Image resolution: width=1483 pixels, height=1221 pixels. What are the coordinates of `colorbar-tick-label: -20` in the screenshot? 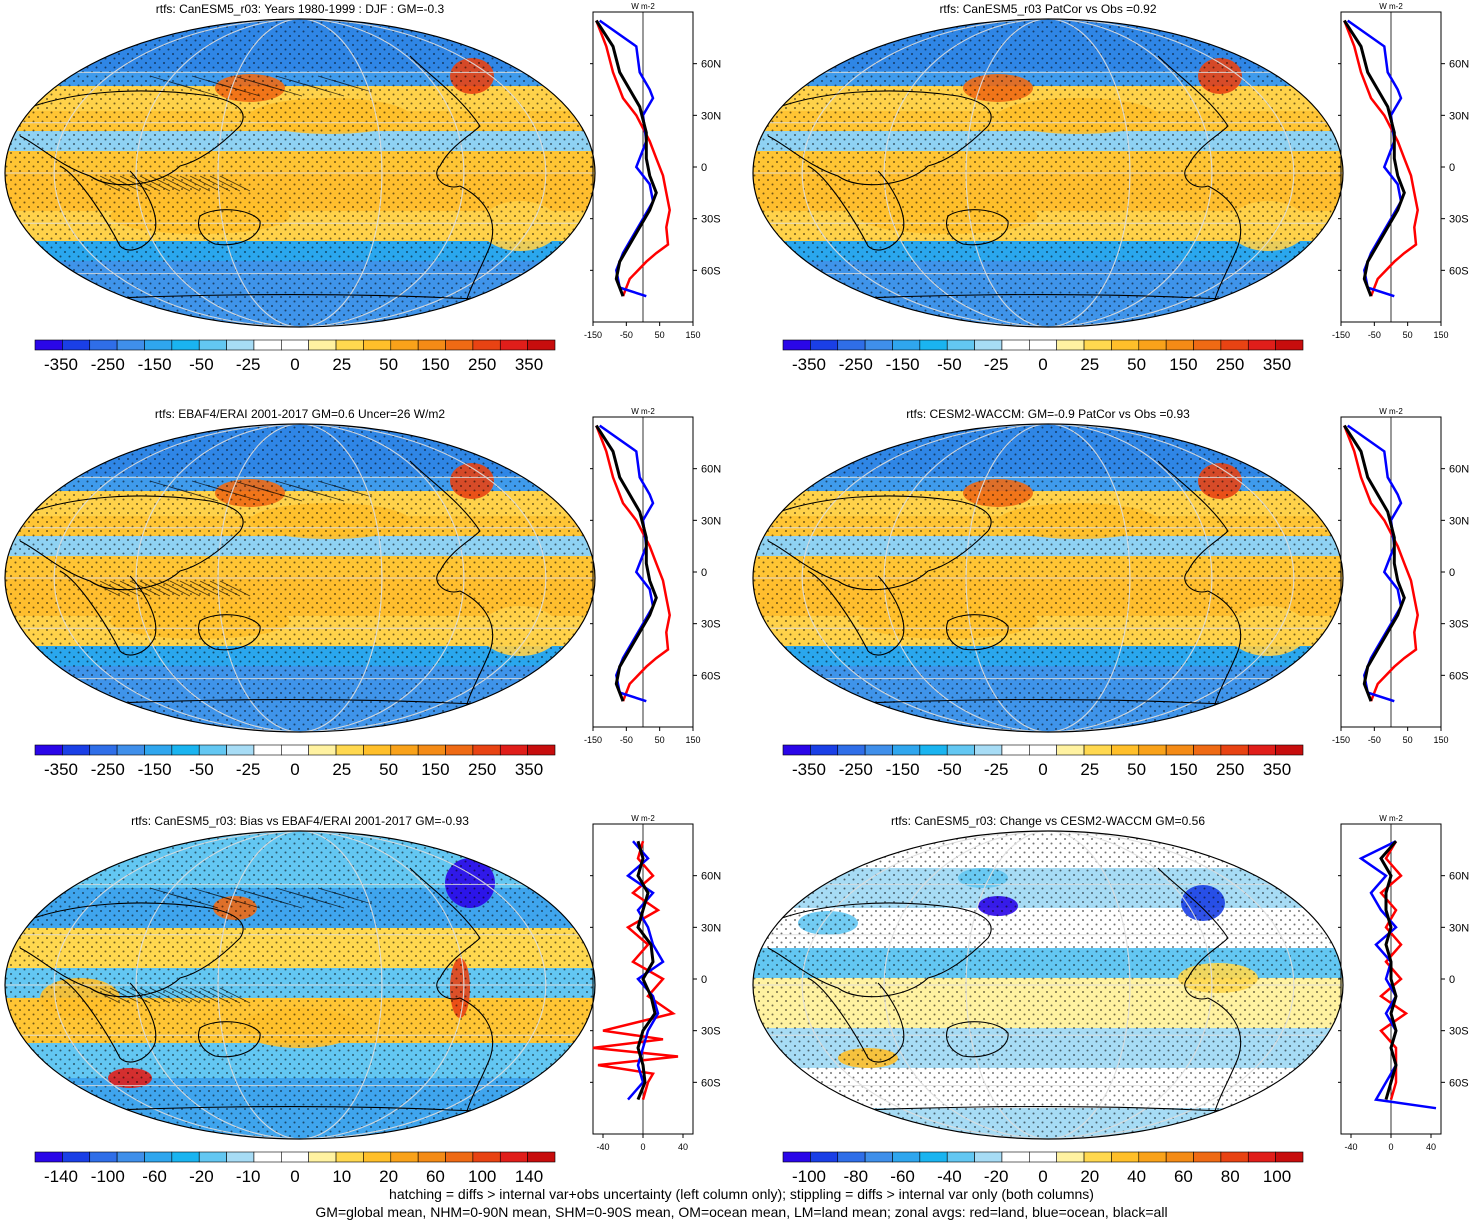 It's located at (201, 1176).